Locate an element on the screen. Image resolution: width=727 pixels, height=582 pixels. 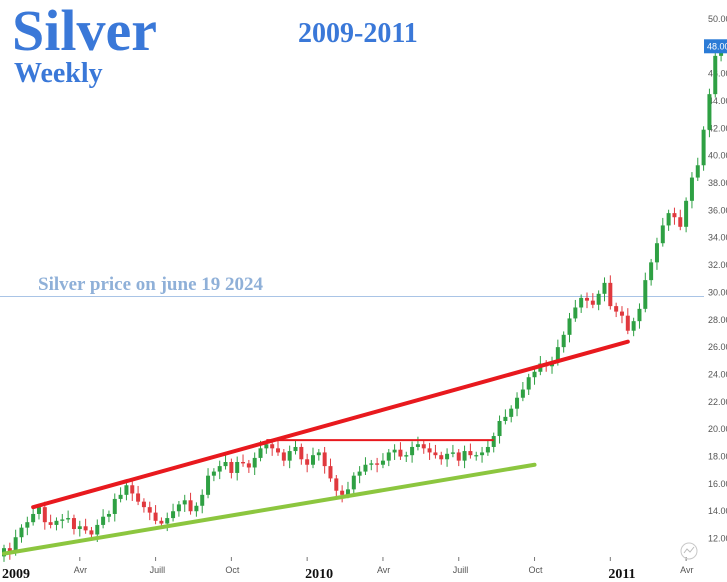
y-tick-label: 38.00 is located at coordinates (717, 183).